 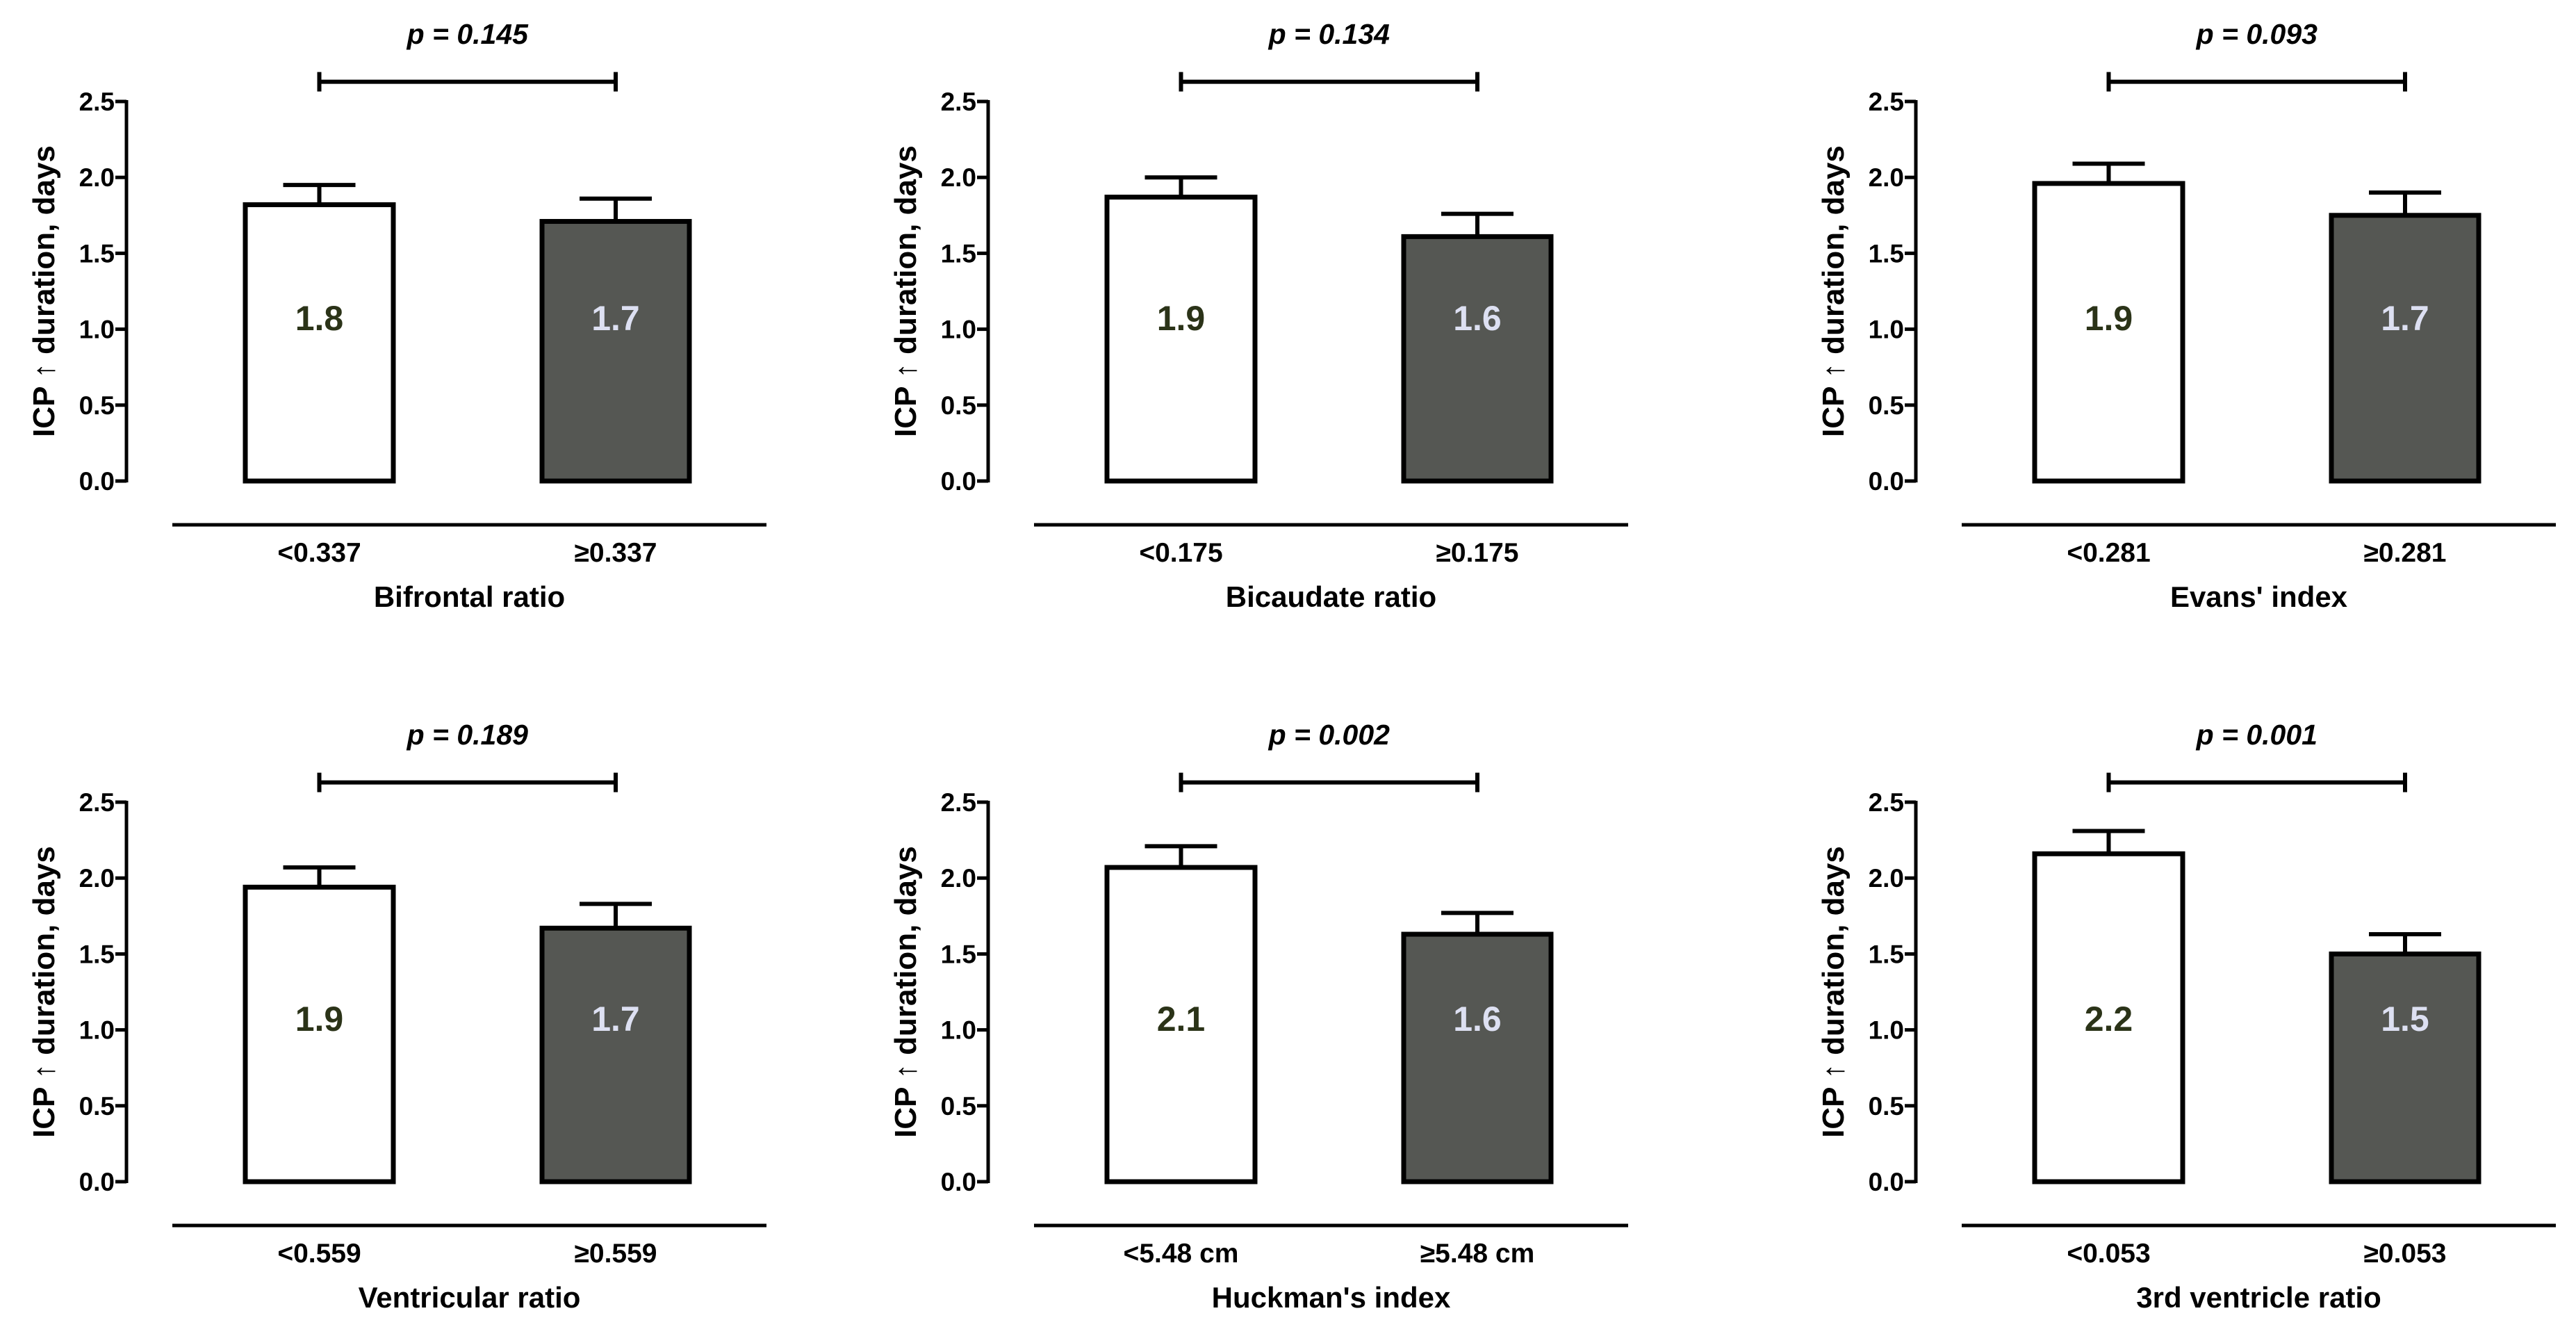 What do you see at coordinates (469, 596) in the screenshot?
I see `x-axis-label: Bifrontal ratio` at bounding box center [469, 596].